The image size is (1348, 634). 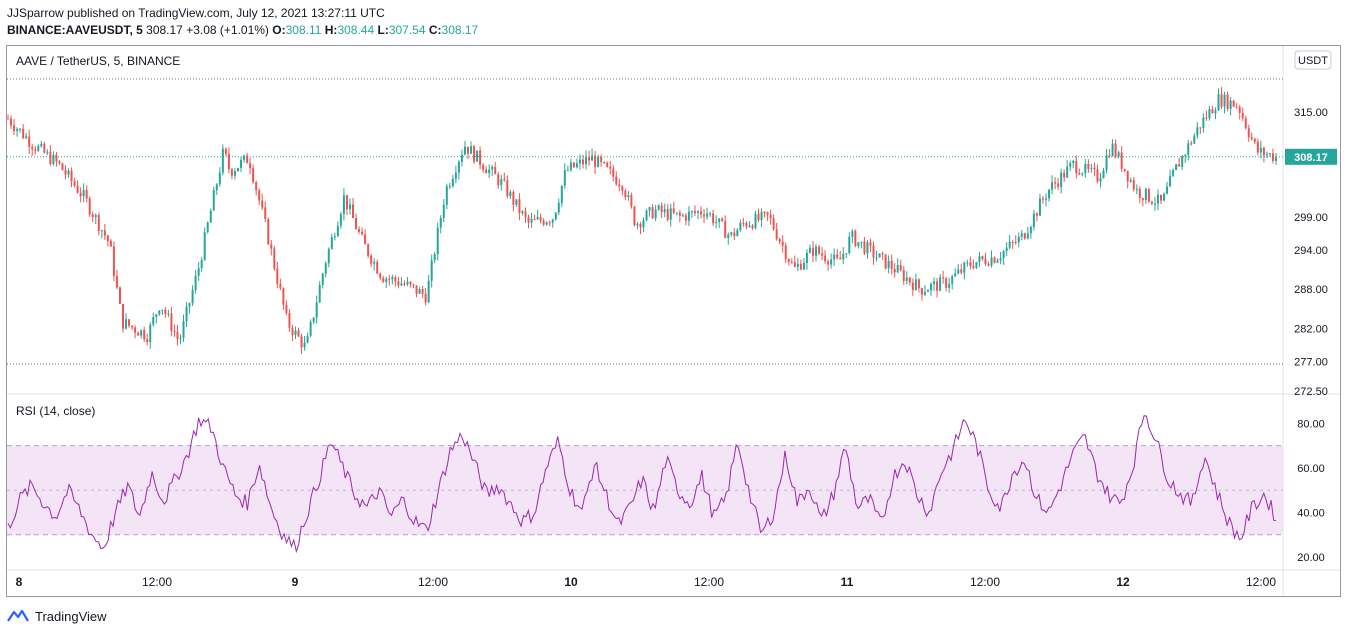 What do you see at coordinates (1311, 362) in the screenshot?
I see `price-tick-label: 277.00` at bounding box center [1311, 362].